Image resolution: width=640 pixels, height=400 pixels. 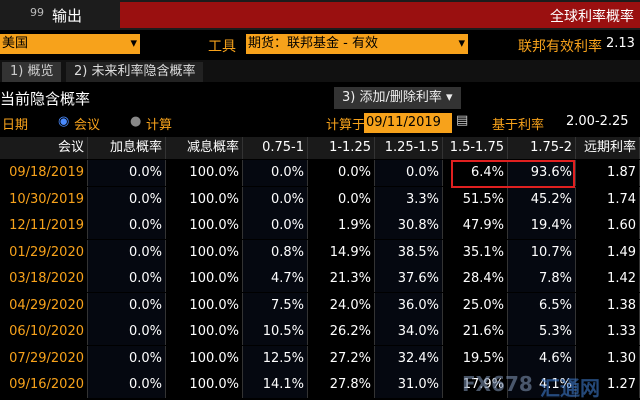 What do you see at coordinates (44, 332) in the screenshot?
I see `meeting-date: 06/10/2020` at bounding box center [44, 332].